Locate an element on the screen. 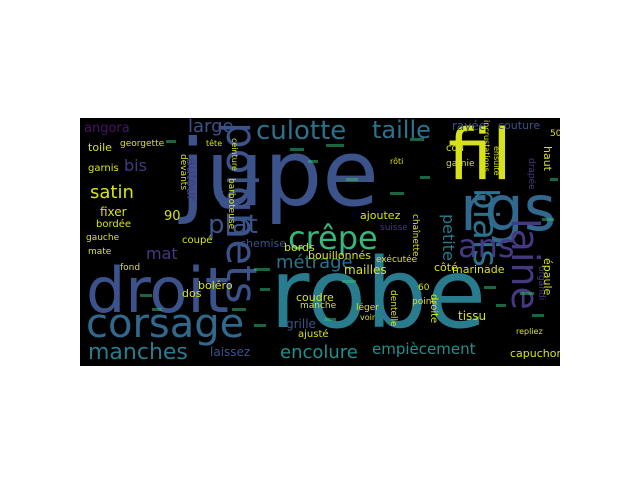  word-point: point is located at coordinates (423, 302).